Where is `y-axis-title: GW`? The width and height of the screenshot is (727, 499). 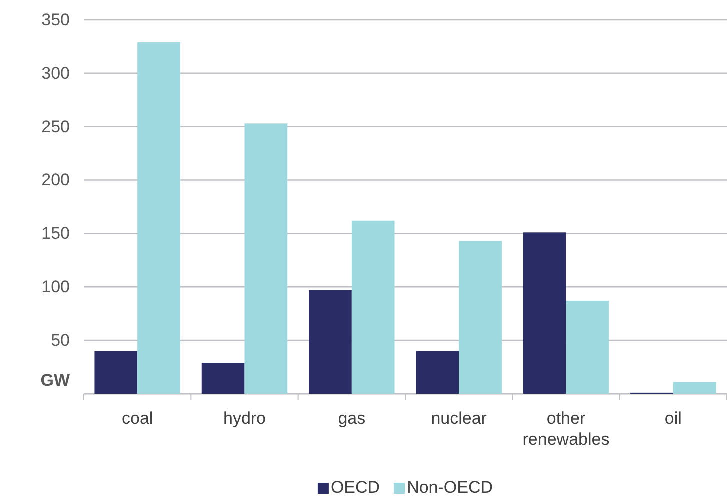 y-axis-title: GW is located at coordinates (55, 380).